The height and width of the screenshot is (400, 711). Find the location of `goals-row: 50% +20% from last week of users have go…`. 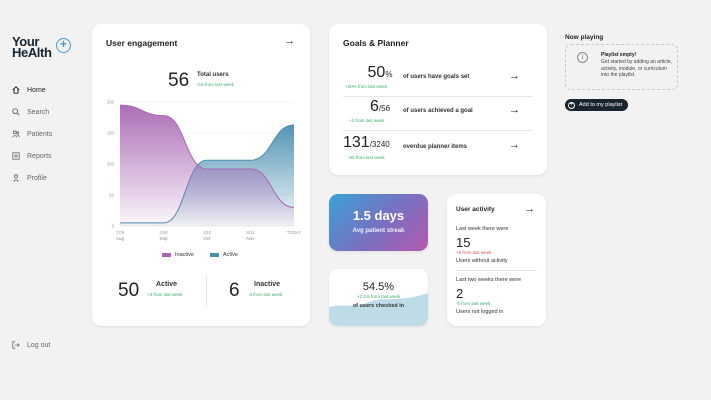

goals-row: 50% +20% from last week of users have go… is located at coordinates (438, 80).